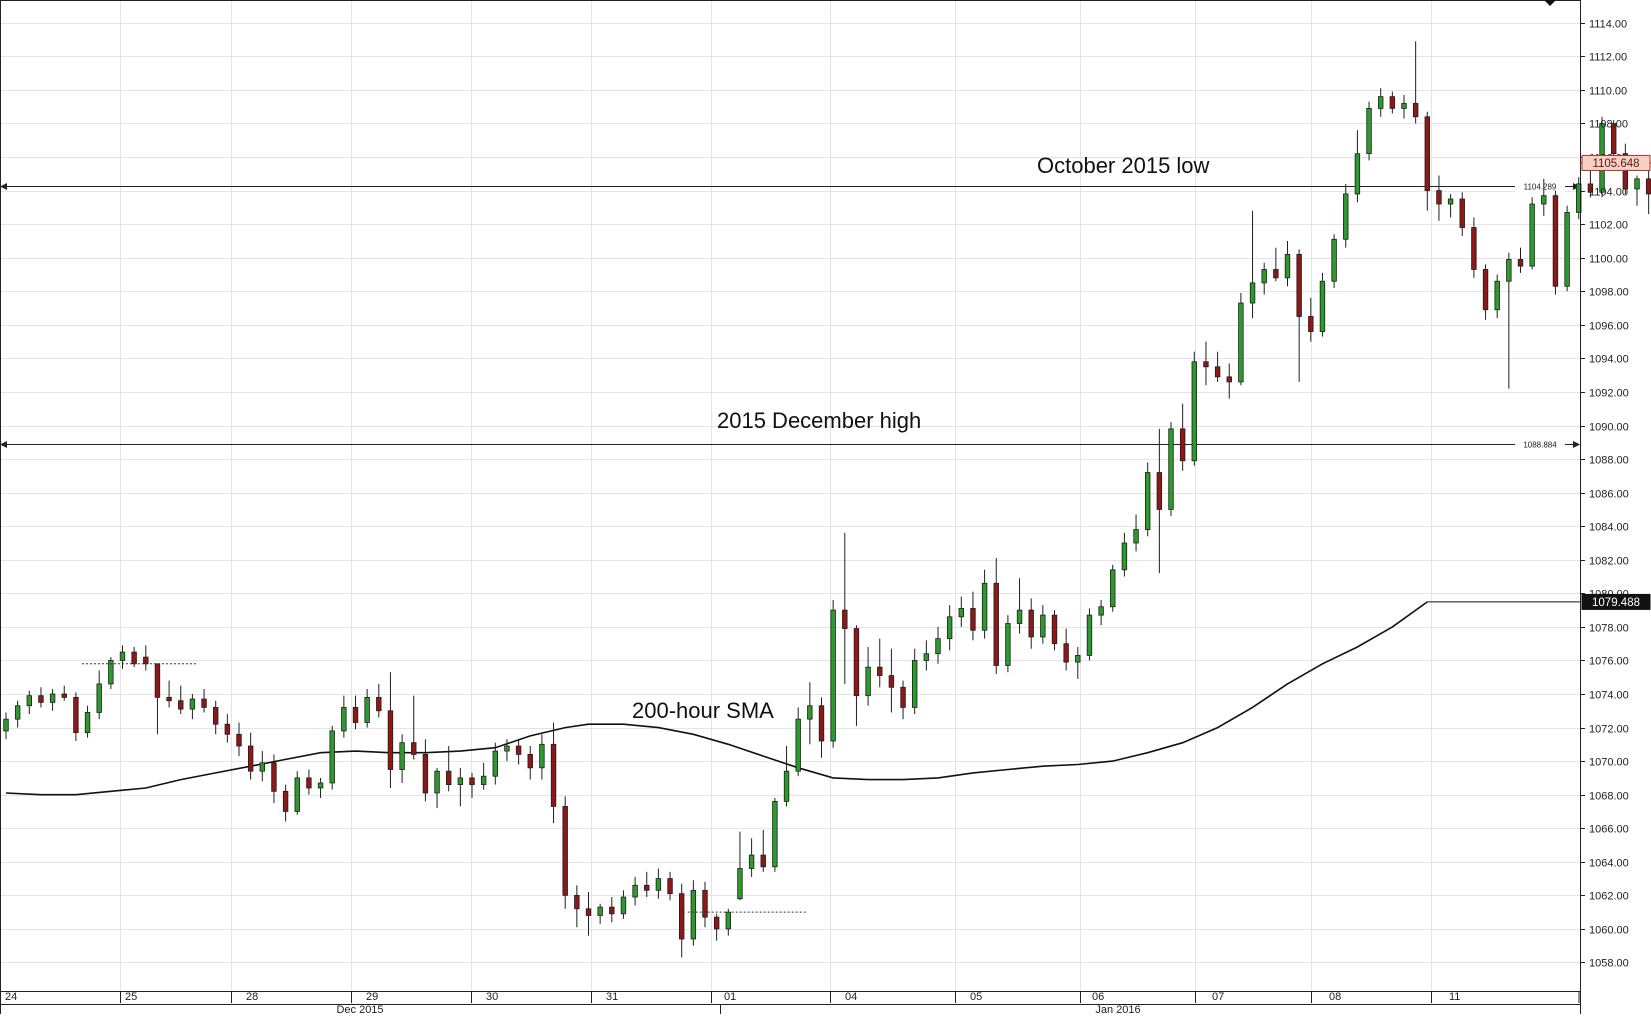 The width and height of the screenshot is (1651, 1019). What do you see at coordinates (1609, 730) in the screenshot?
I see `y-tick-label: 1072.00` at bounding box center [1609, 730].